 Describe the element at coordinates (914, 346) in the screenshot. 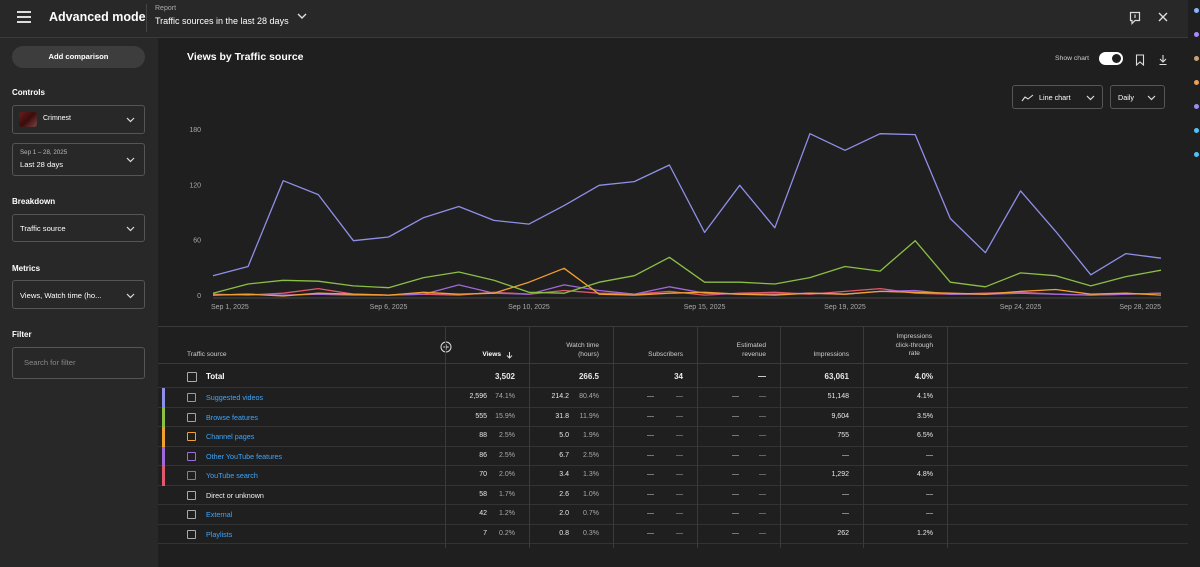

I see `header-ctr: Impressions click-through rate` at that location.